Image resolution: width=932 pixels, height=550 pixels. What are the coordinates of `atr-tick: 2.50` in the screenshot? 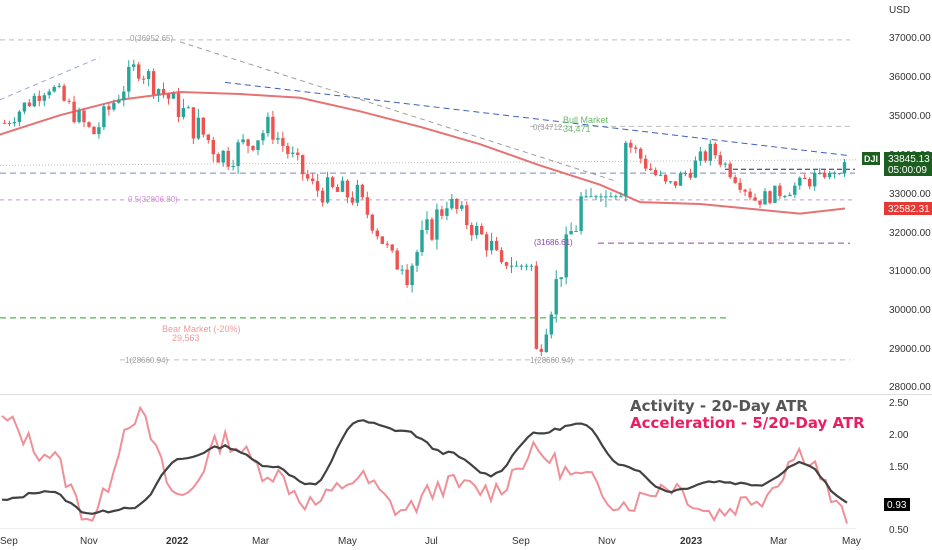 It's located at (899, 403).